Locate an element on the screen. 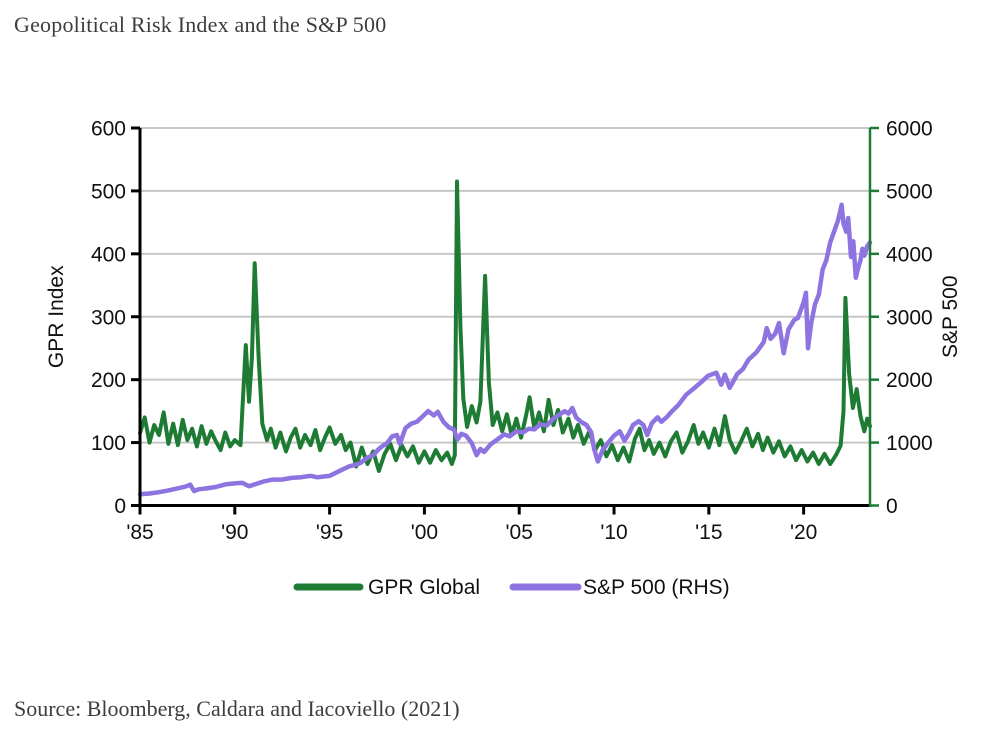 Image resolution: width=1000 pixels, height=751 pixels. x-tick-label: '20 is located at coordinates (803, 532).